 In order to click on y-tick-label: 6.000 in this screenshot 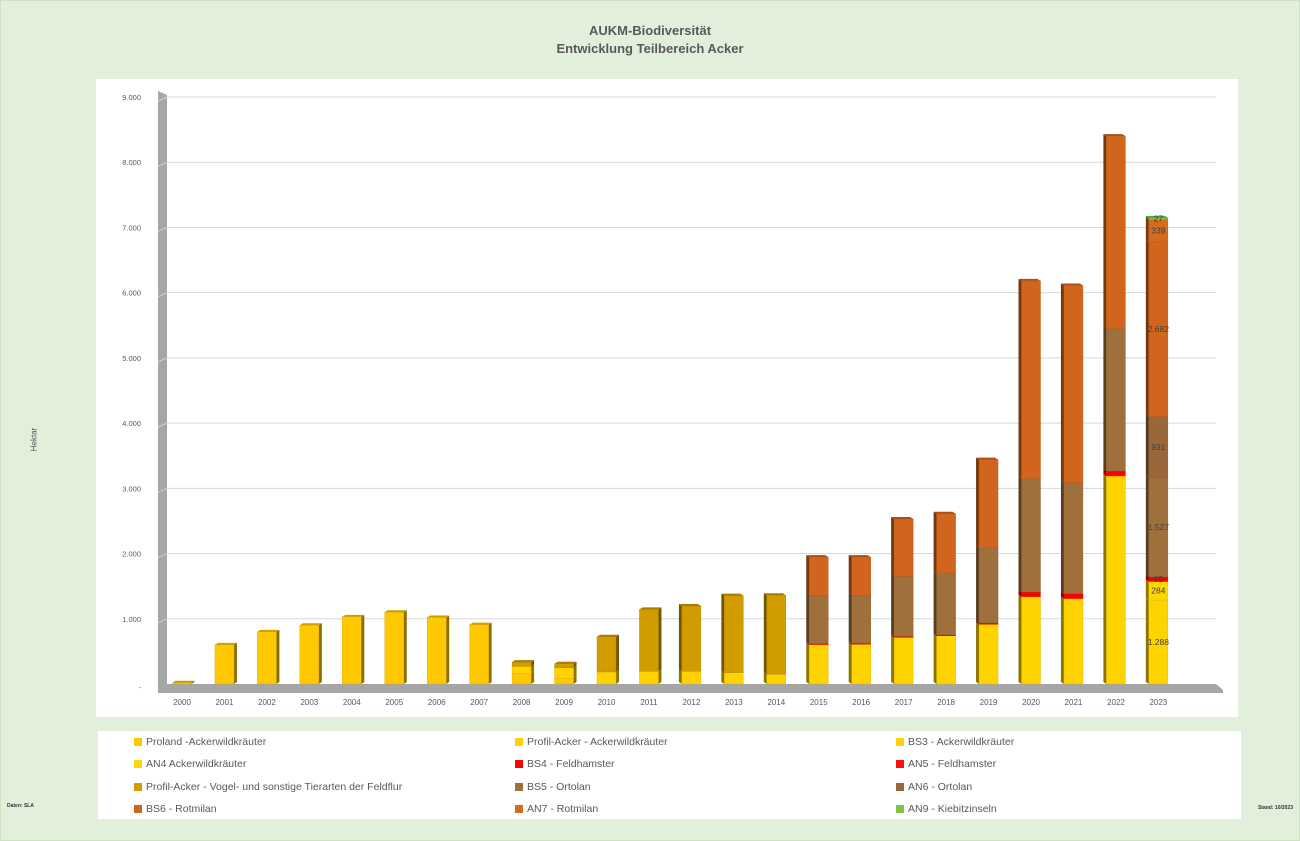, I will do `click(131, 293)`.